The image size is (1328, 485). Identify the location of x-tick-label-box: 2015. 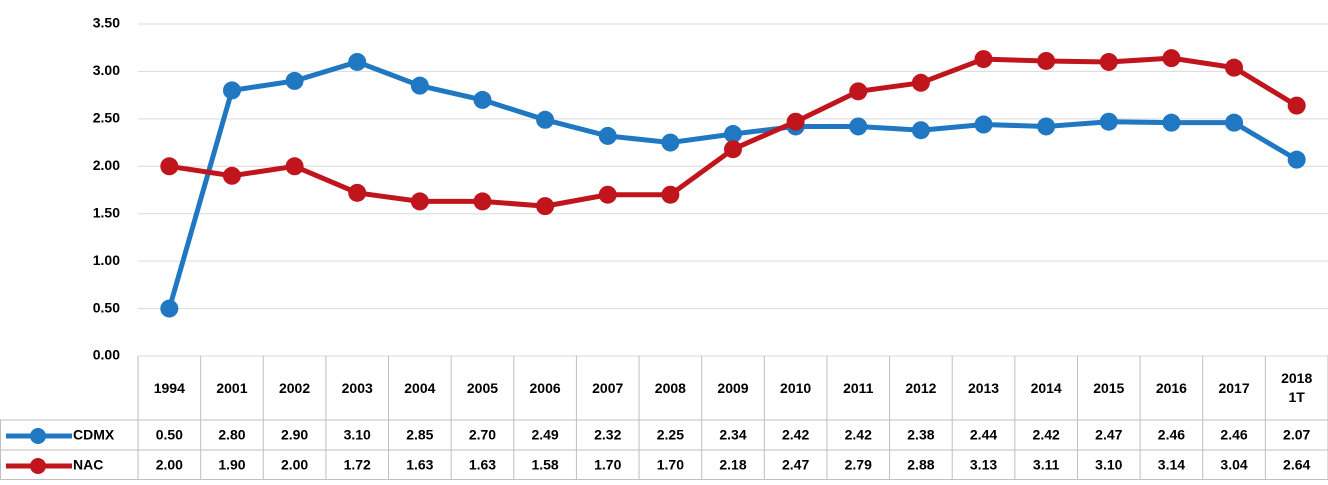
(1108, 388).